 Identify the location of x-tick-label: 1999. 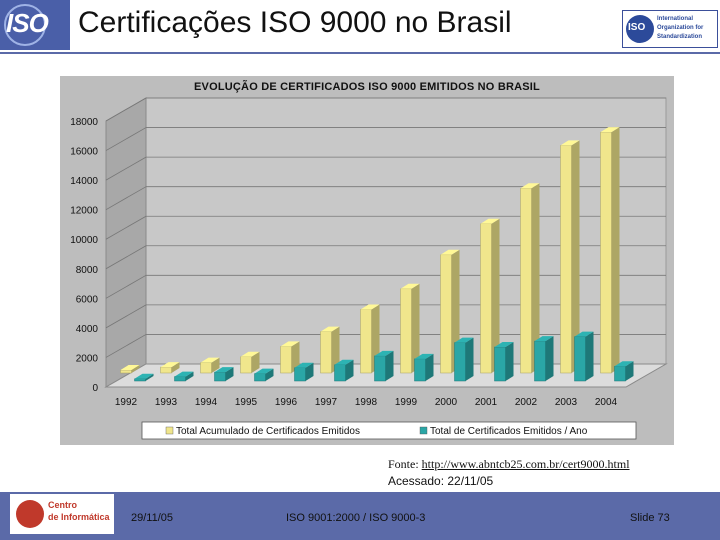
(406, 402).